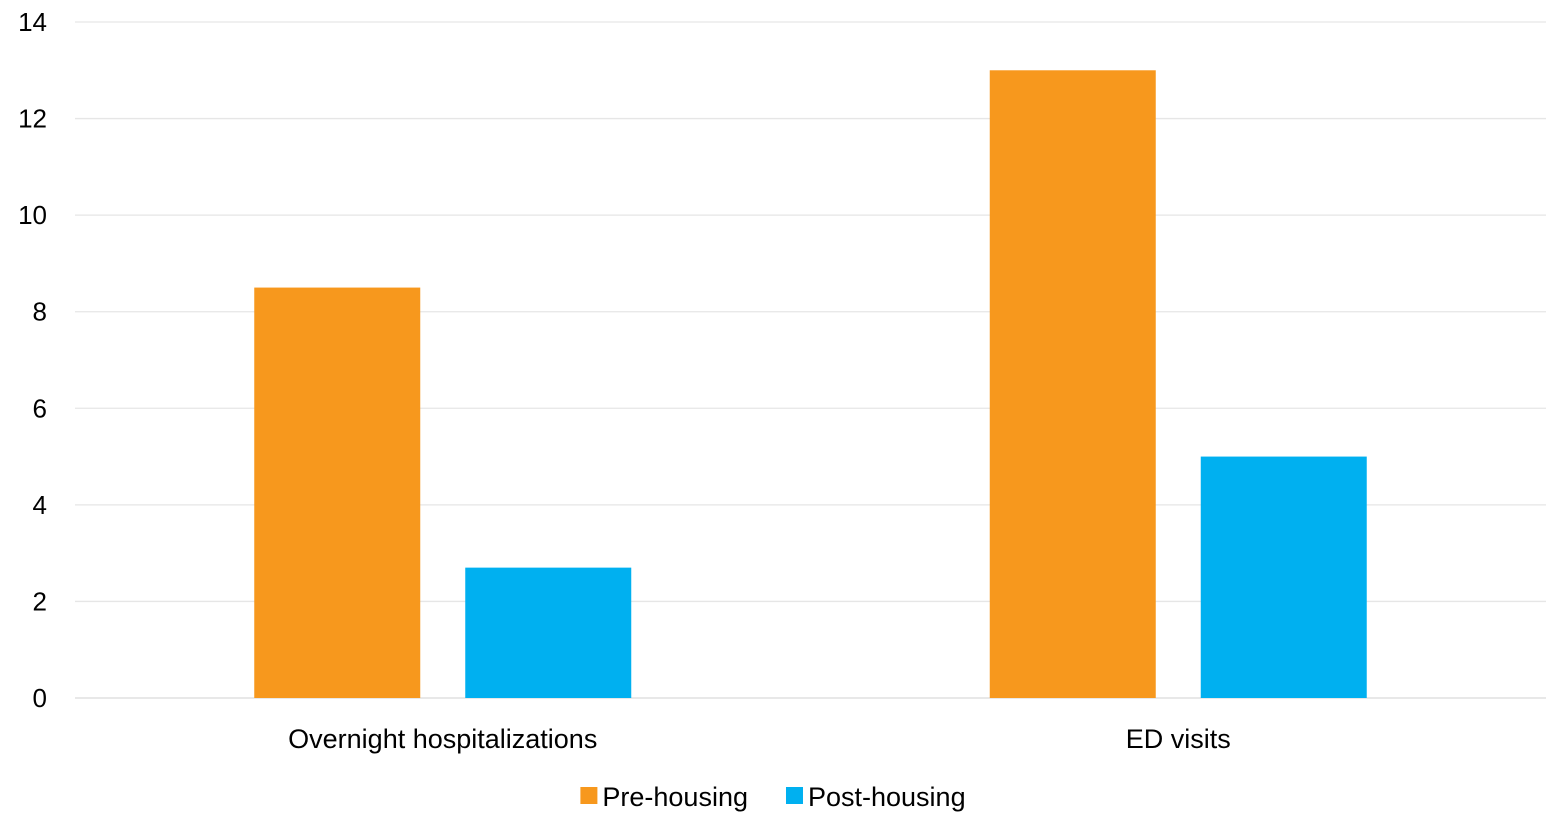 Image resolution: width=1546 pixels, height=815 pixels. I want to click on legend-item-pre-housing: Pre-housing, so click(664, 797).